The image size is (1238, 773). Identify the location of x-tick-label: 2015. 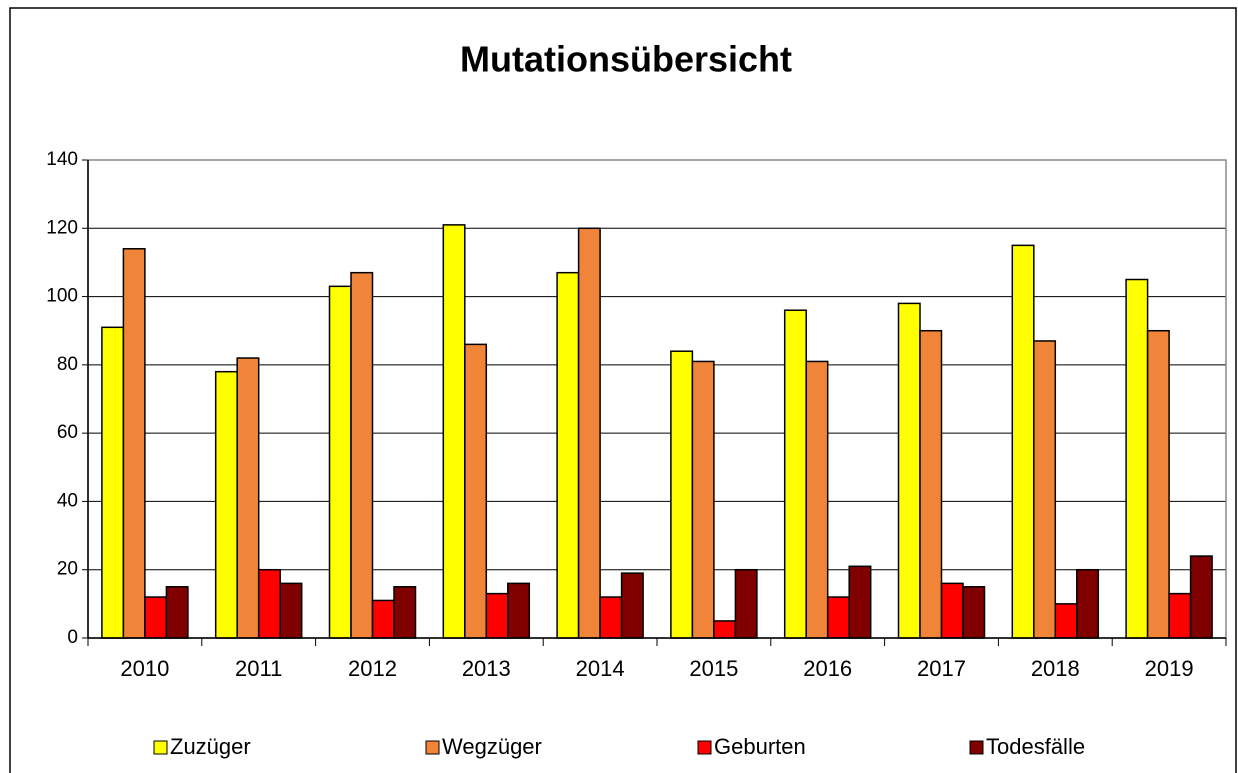
(713, 668).